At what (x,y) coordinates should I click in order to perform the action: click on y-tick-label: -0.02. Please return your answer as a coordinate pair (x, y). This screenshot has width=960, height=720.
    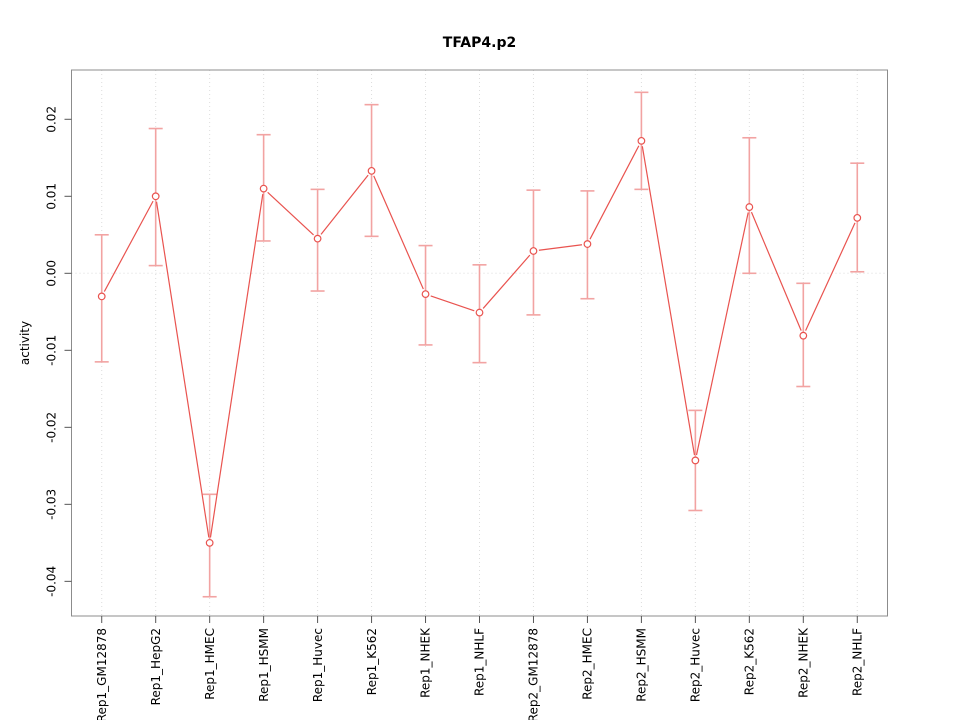
    Looking at the image, I should click on (52, 427).